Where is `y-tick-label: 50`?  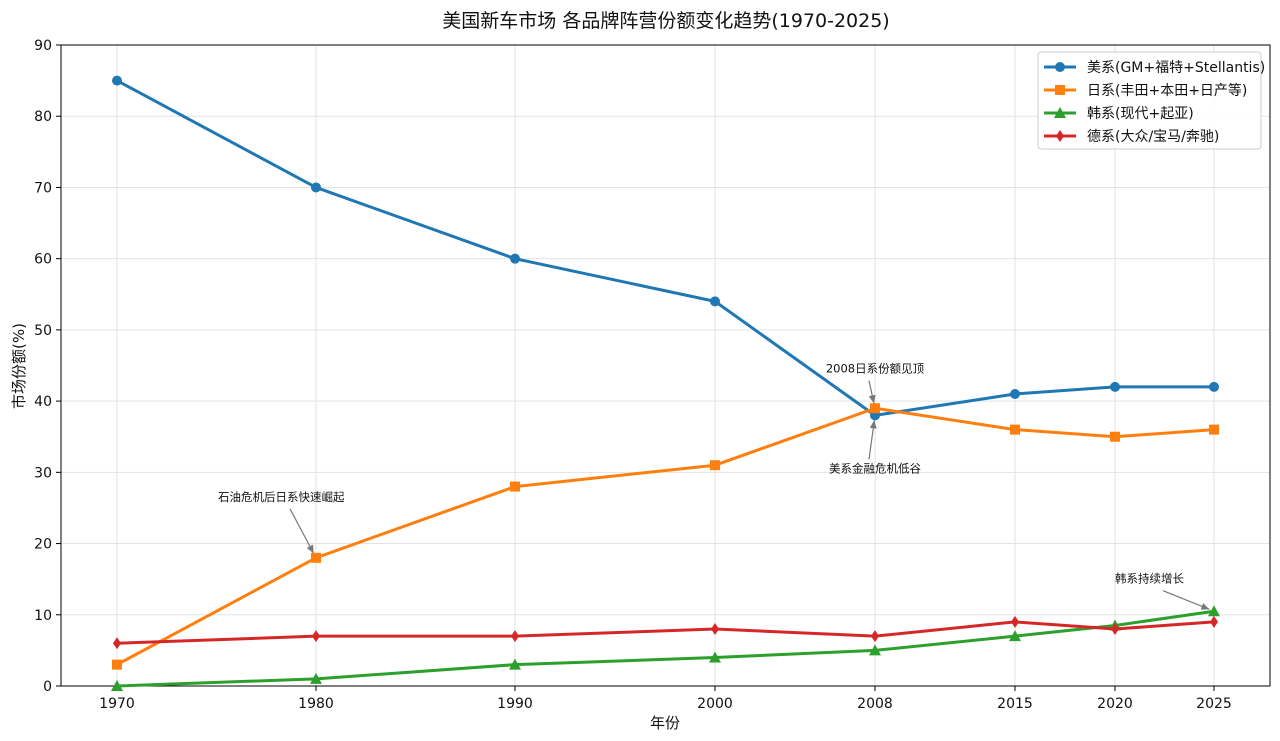 y-tick-label: 50 is located at coordinates (43, 331).